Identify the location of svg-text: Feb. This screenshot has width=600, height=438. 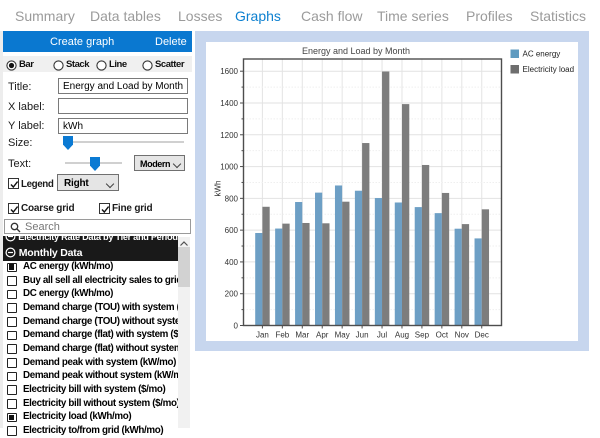
(282, 335).